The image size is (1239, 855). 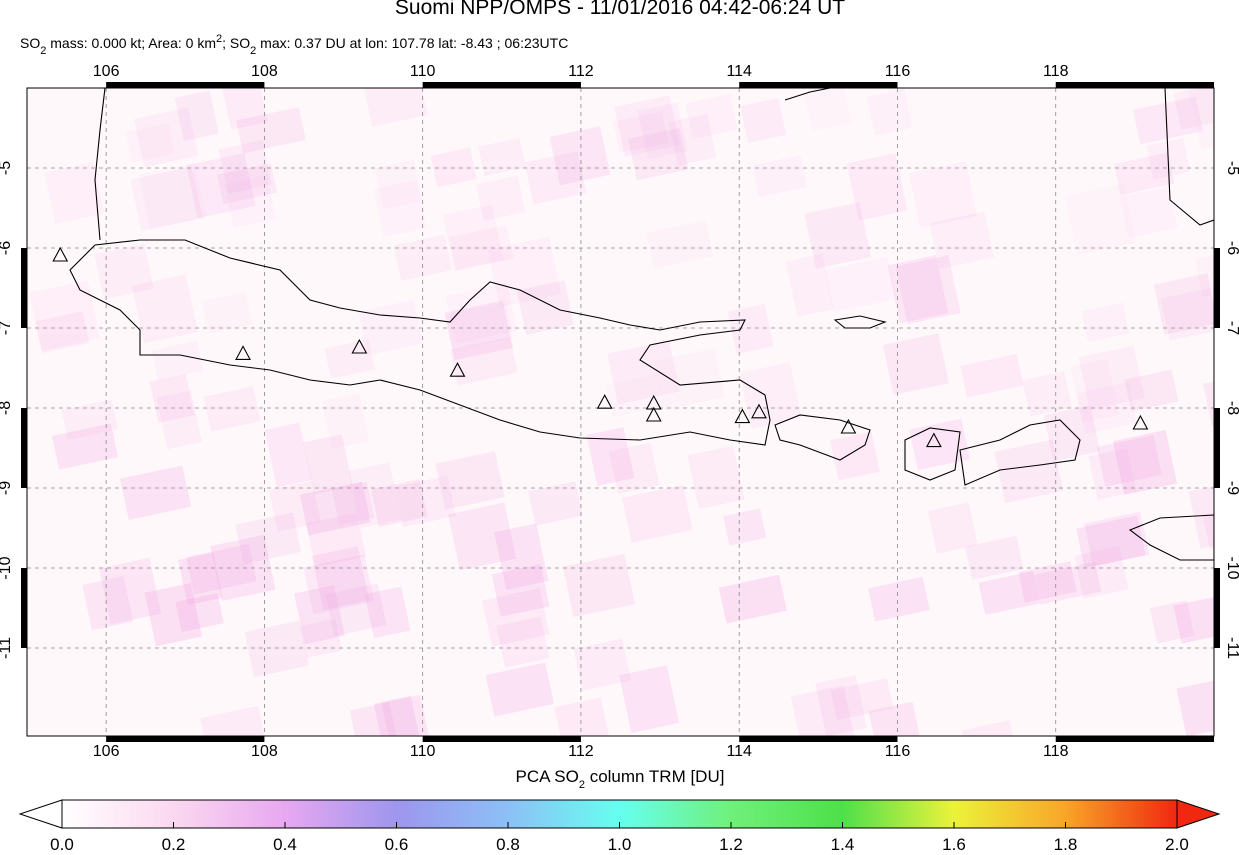 What do you see at coordinates (131, 43) in the screenshot?
I see `subtitle-part: mass: 0.000 kt; Area: 0 km` at bounding box center [131, 43].